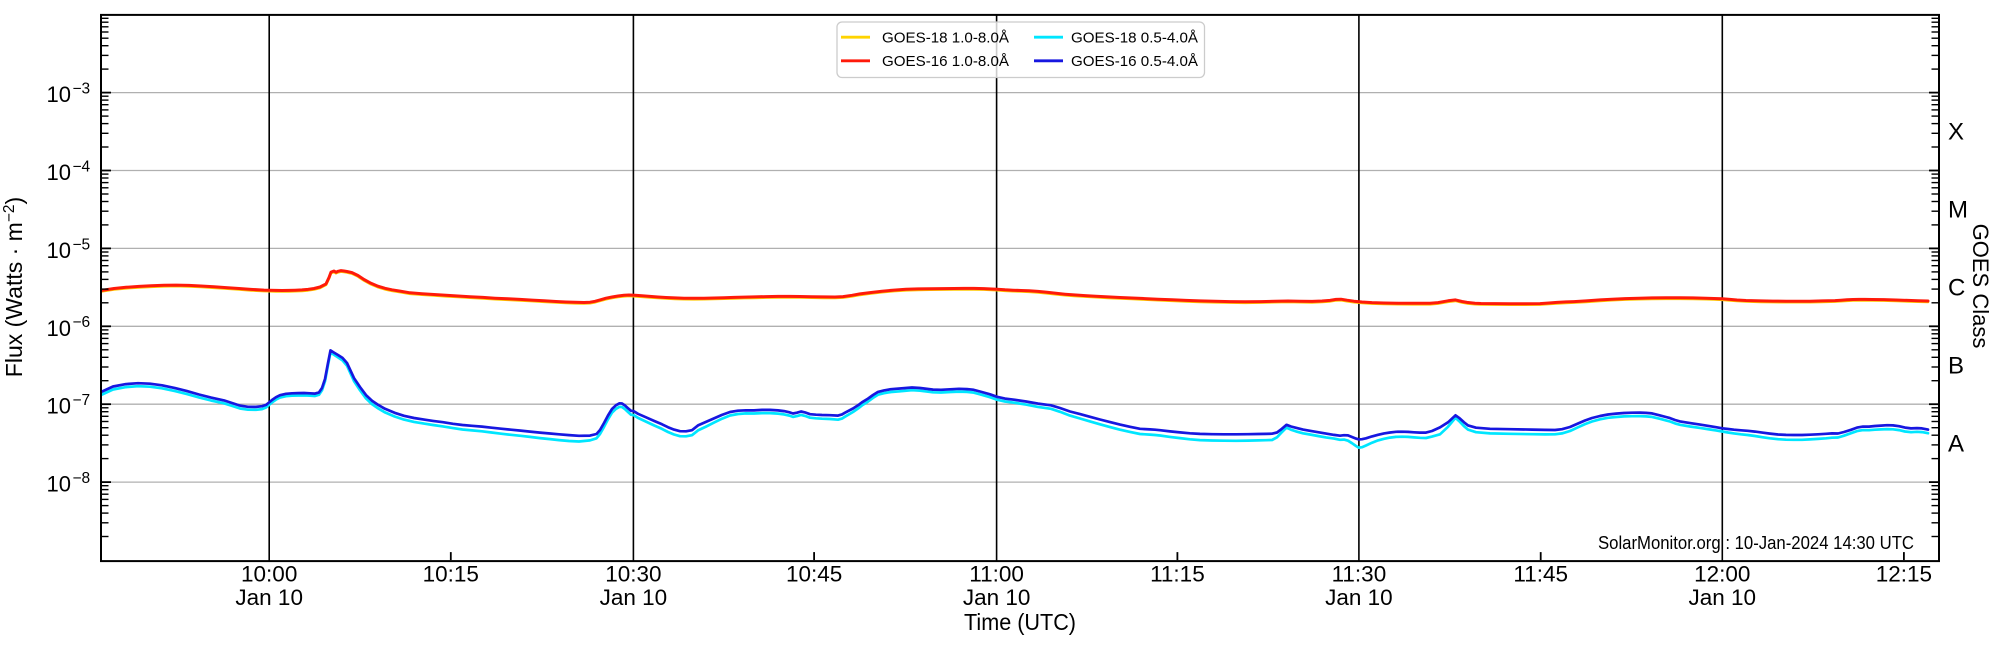 Image resolution: width=2000 pixels, height=655 pixels. What do you see at coordinates (1956, 288) in the screenshot?
I see `svg-text: C` at bounding box center [1956, 288].